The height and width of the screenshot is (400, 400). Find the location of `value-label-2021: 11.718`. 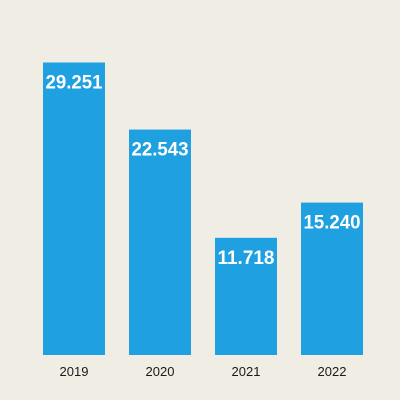

value-label-2021: 11.718 is located at coordinates (246, 258).